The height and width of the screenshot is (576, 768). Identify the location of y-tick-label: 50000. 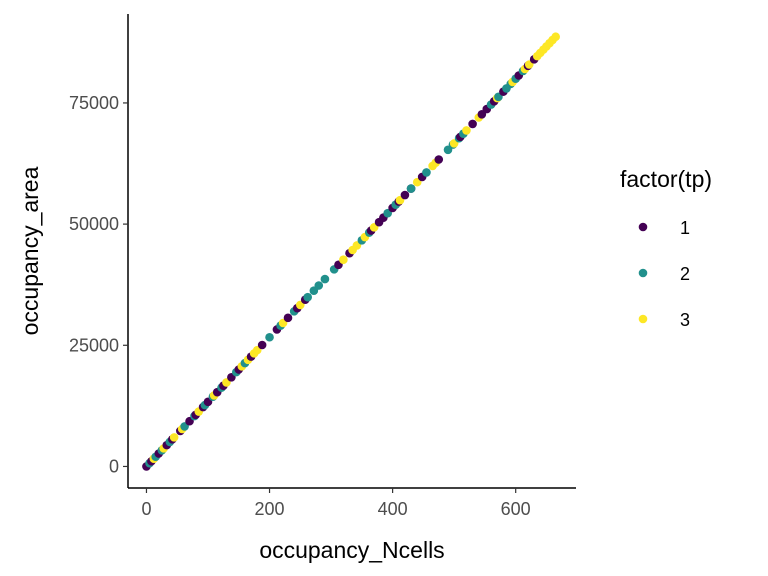
(94, 224).